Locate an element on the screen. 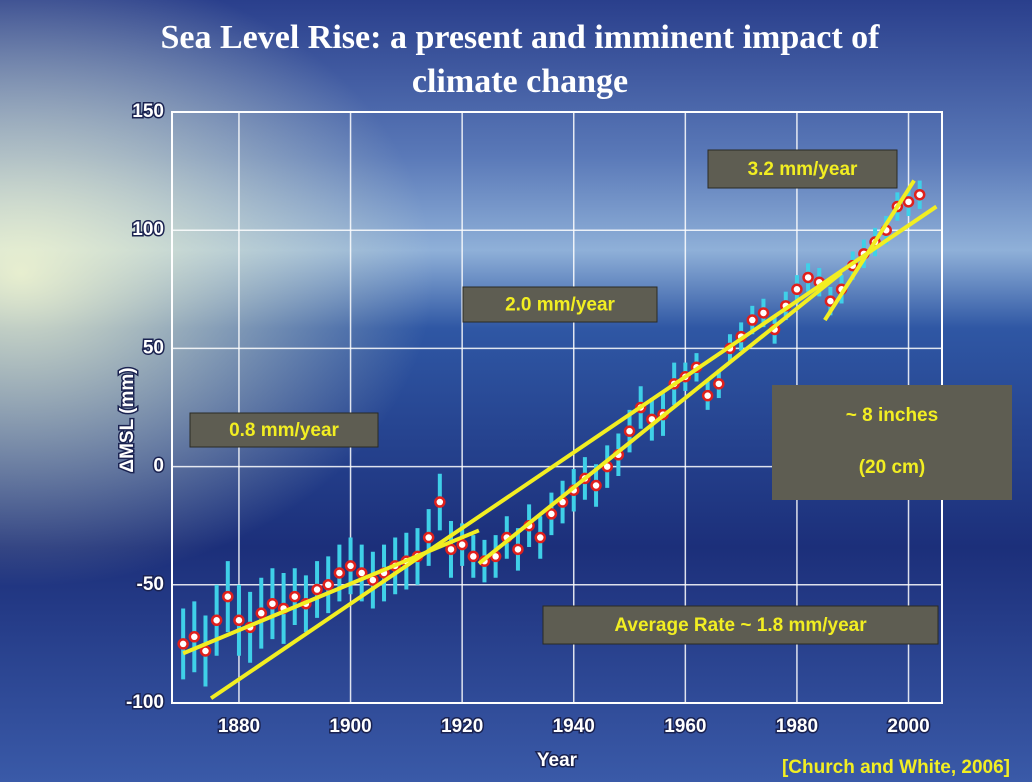  x-tick-label: 1920 is located at coordinates (462, 726).